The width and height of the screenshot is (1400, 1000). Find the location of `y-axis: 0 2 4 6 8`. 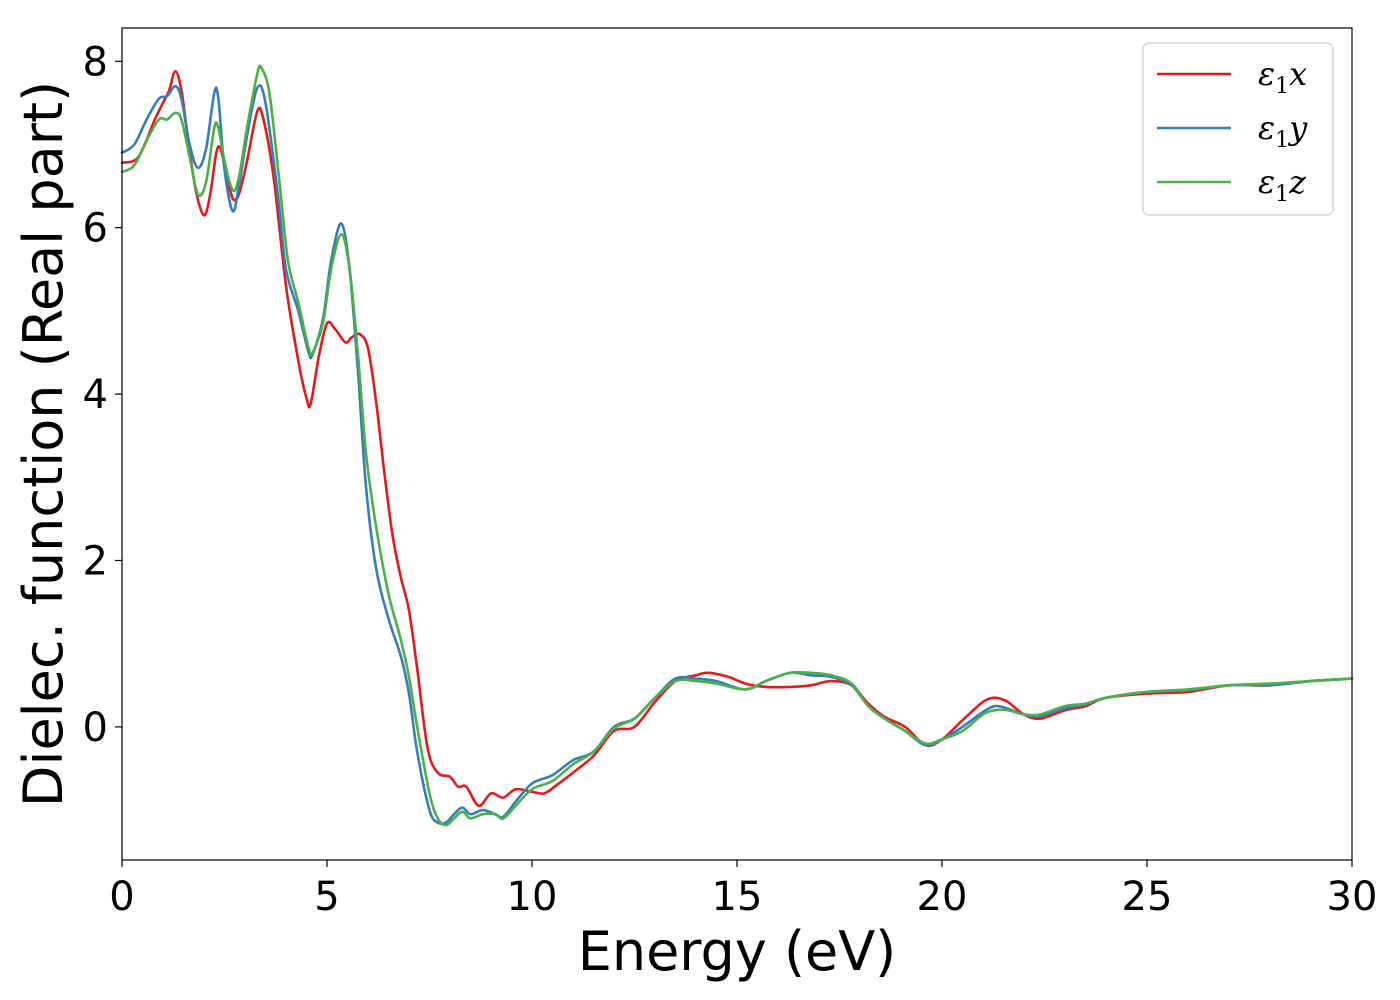

y-axis: 0 2 4 6 8 is located at coordinates (102, 395).